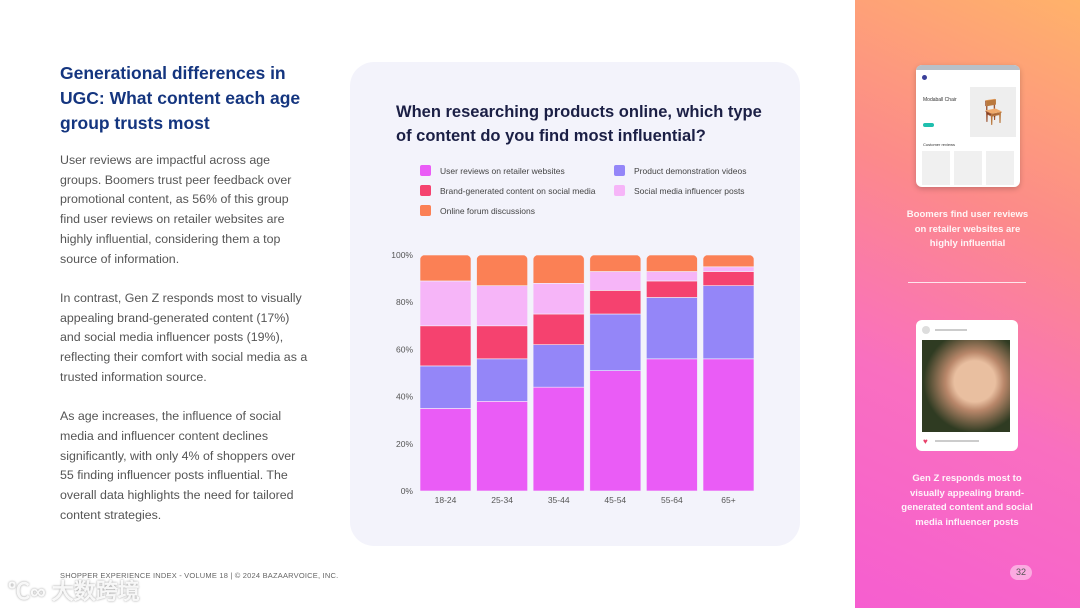 The image size is (1080, 608). Describe the element at coordinates (487, 210) in the screenshot. I see `legend-label: Online forum discussions` at that location.